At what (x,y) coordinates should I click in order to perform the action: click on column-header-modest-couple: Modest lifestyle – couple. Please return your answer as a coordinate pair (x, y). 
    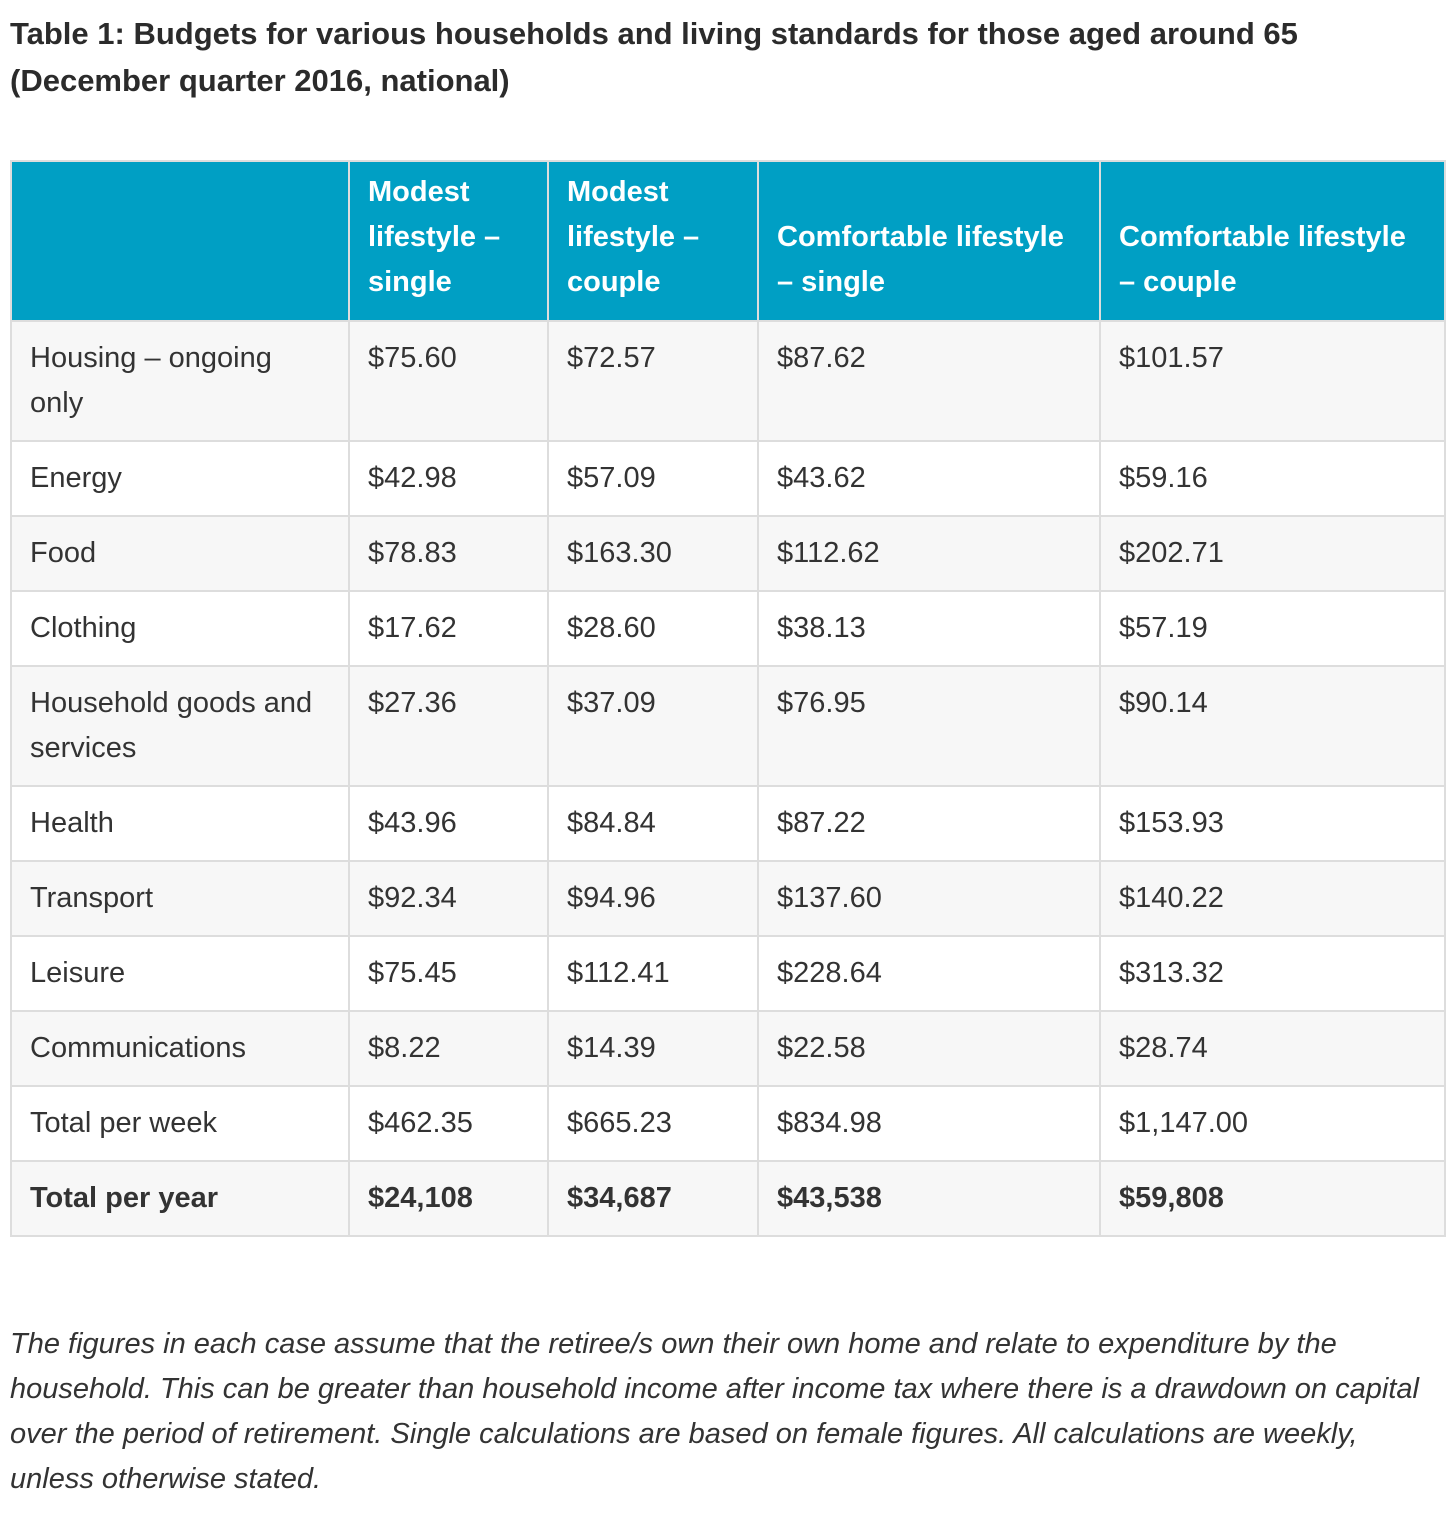
    Looking at the image, I should click on (653, 241).